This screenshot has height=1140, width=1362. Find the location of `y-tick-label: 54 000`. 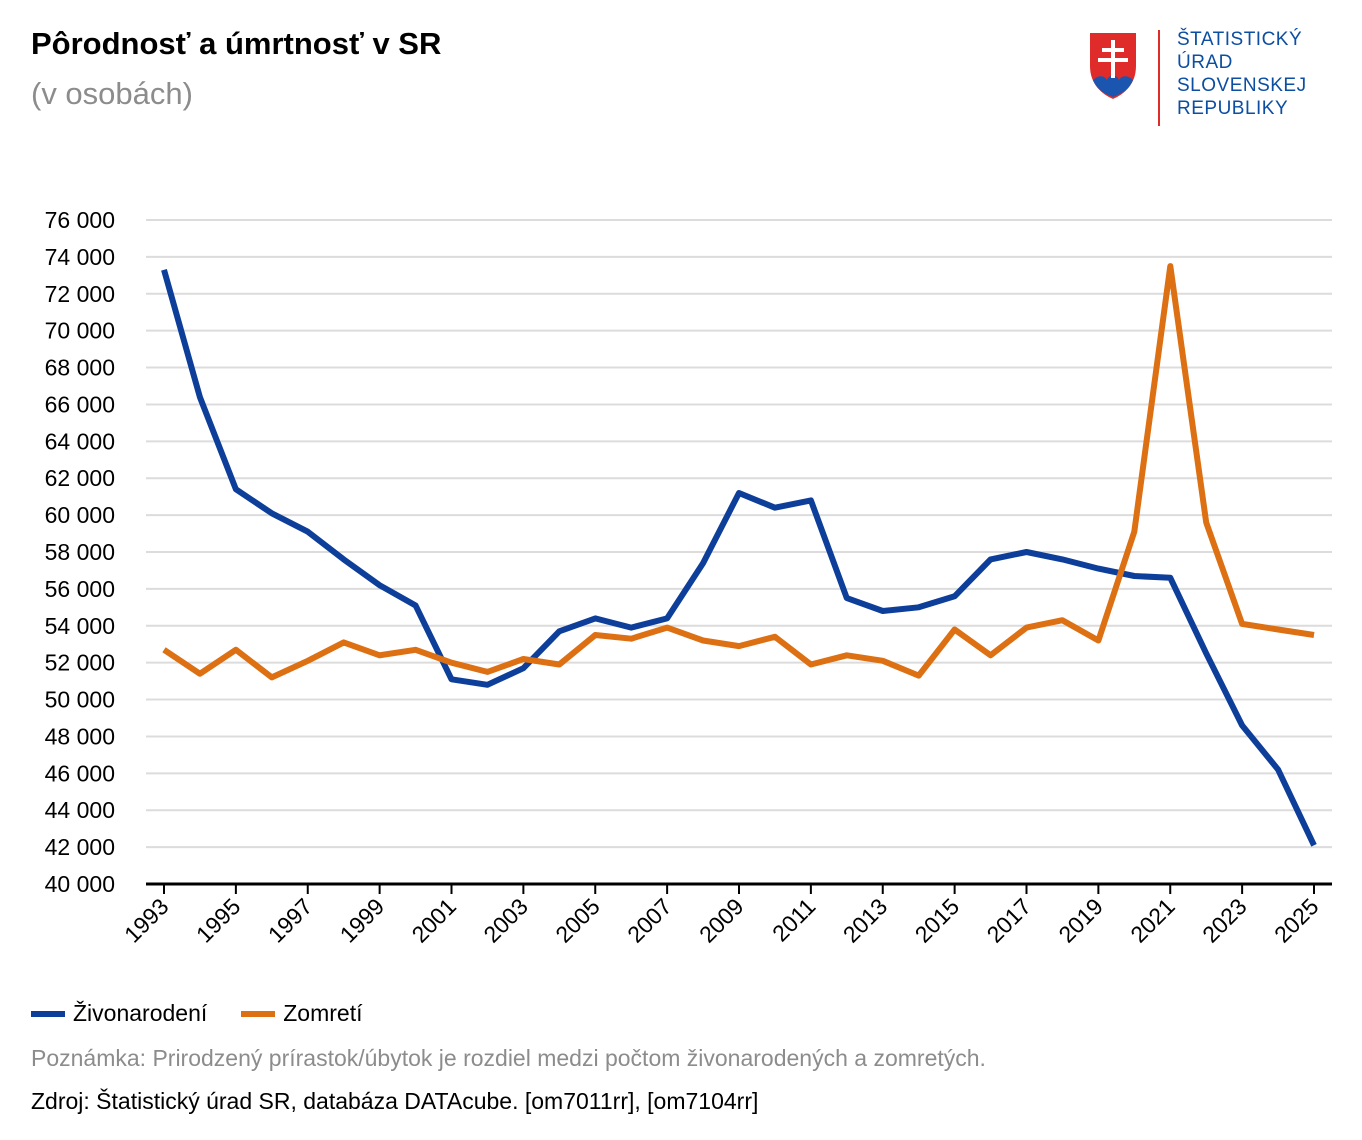

y-tick-label: 54 000 is located at coordinates (80, 626).